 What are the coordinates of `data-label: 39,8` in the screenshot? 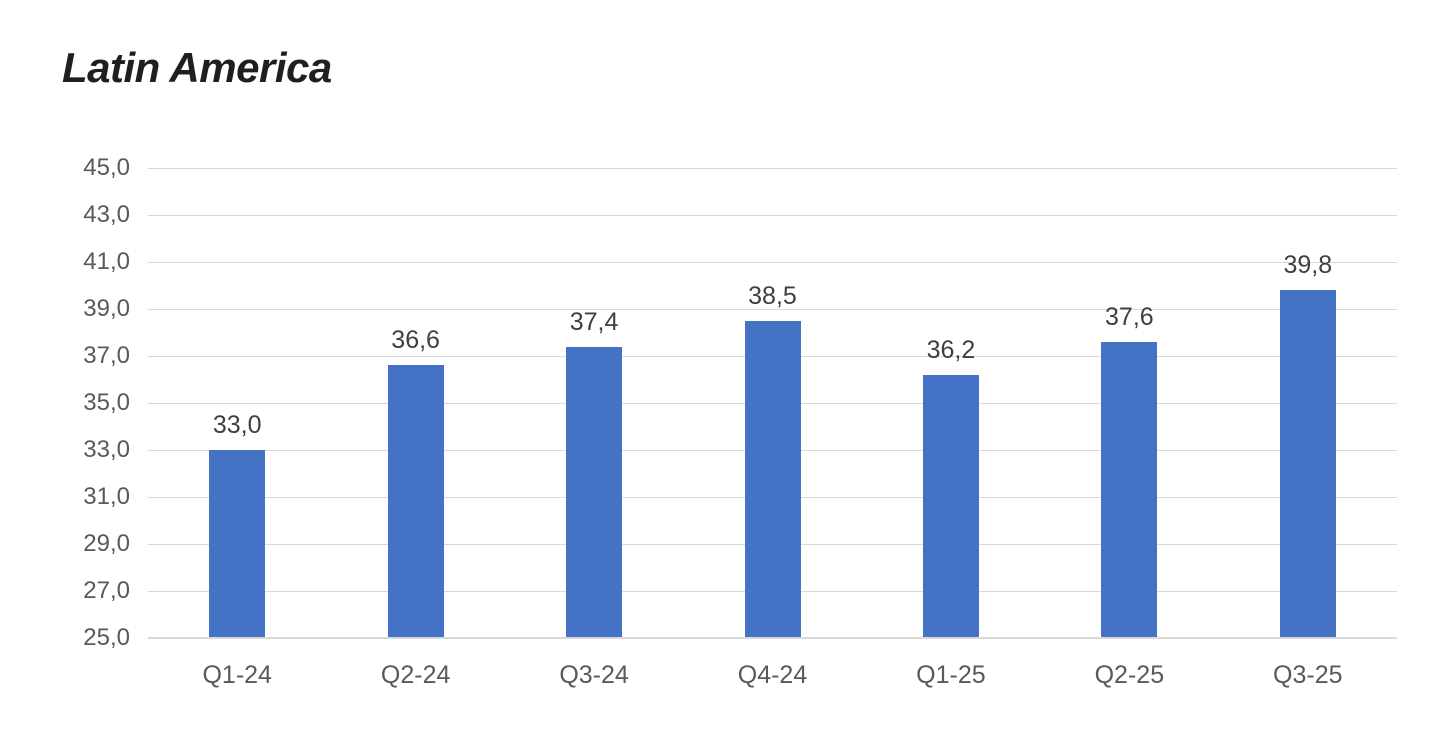 It's located at (1308, 265).